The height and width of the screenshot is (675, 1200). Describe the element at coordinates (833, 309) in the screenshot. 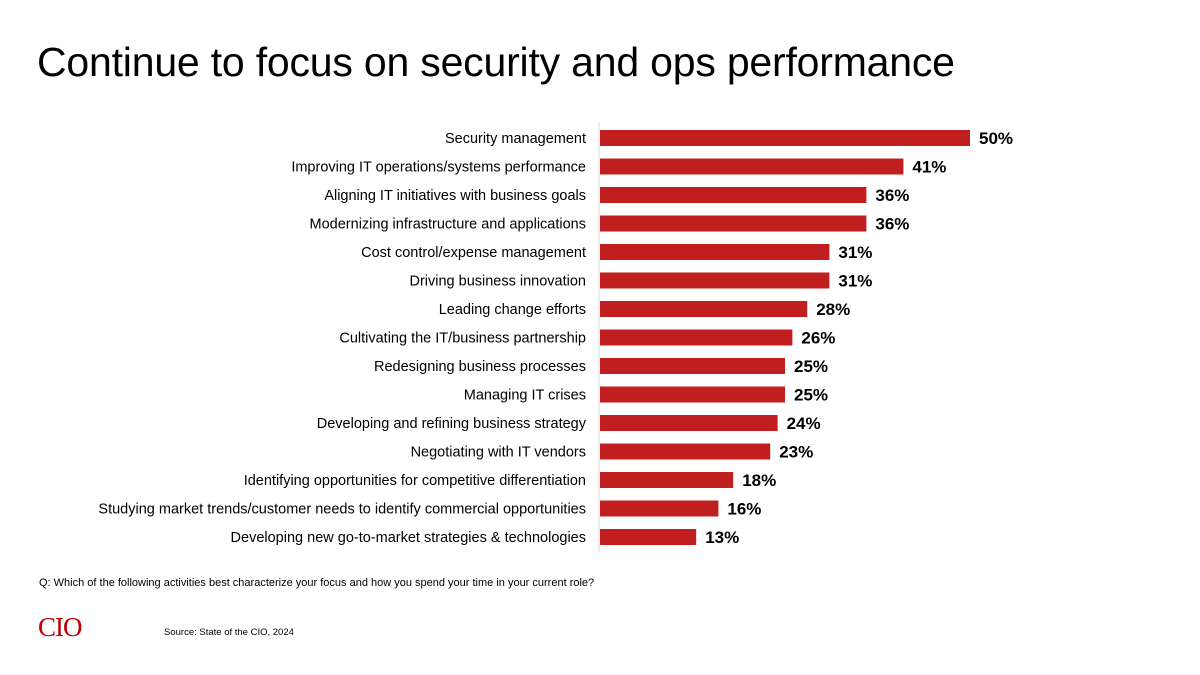

I see `value-label: 28%` at that location.